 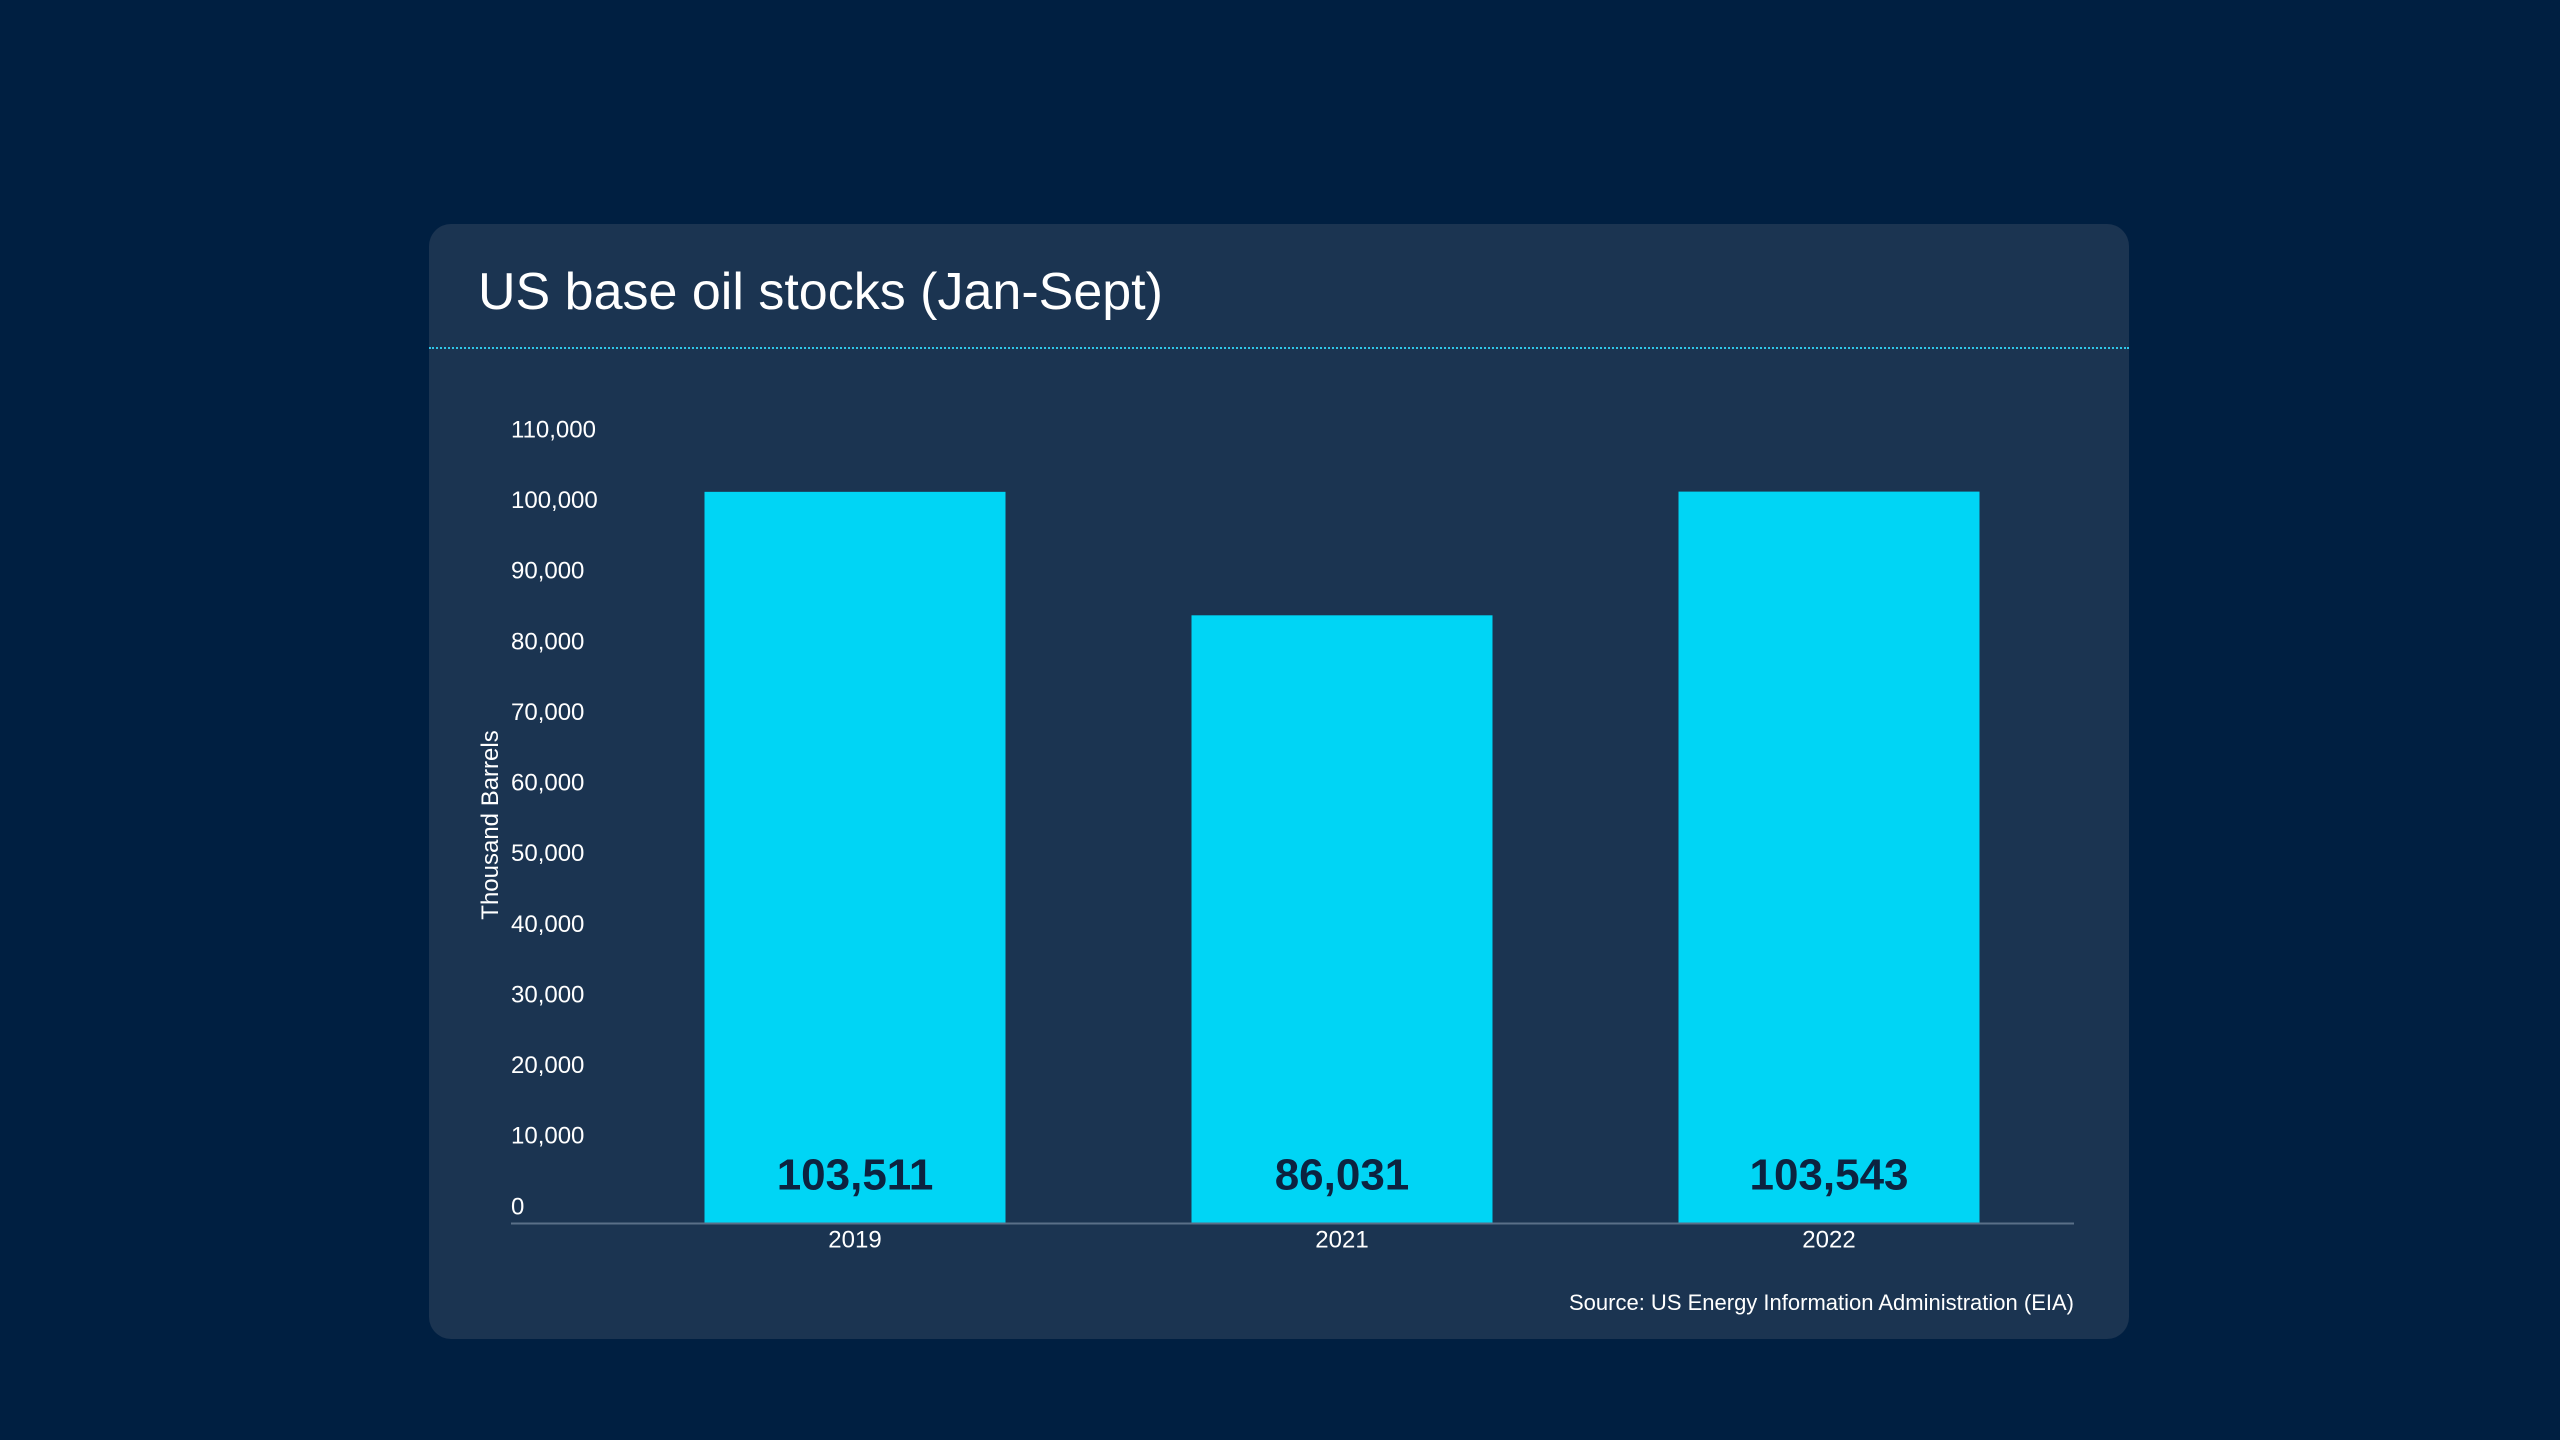 I want to click on title-divider, so click(x=1279, y=348).